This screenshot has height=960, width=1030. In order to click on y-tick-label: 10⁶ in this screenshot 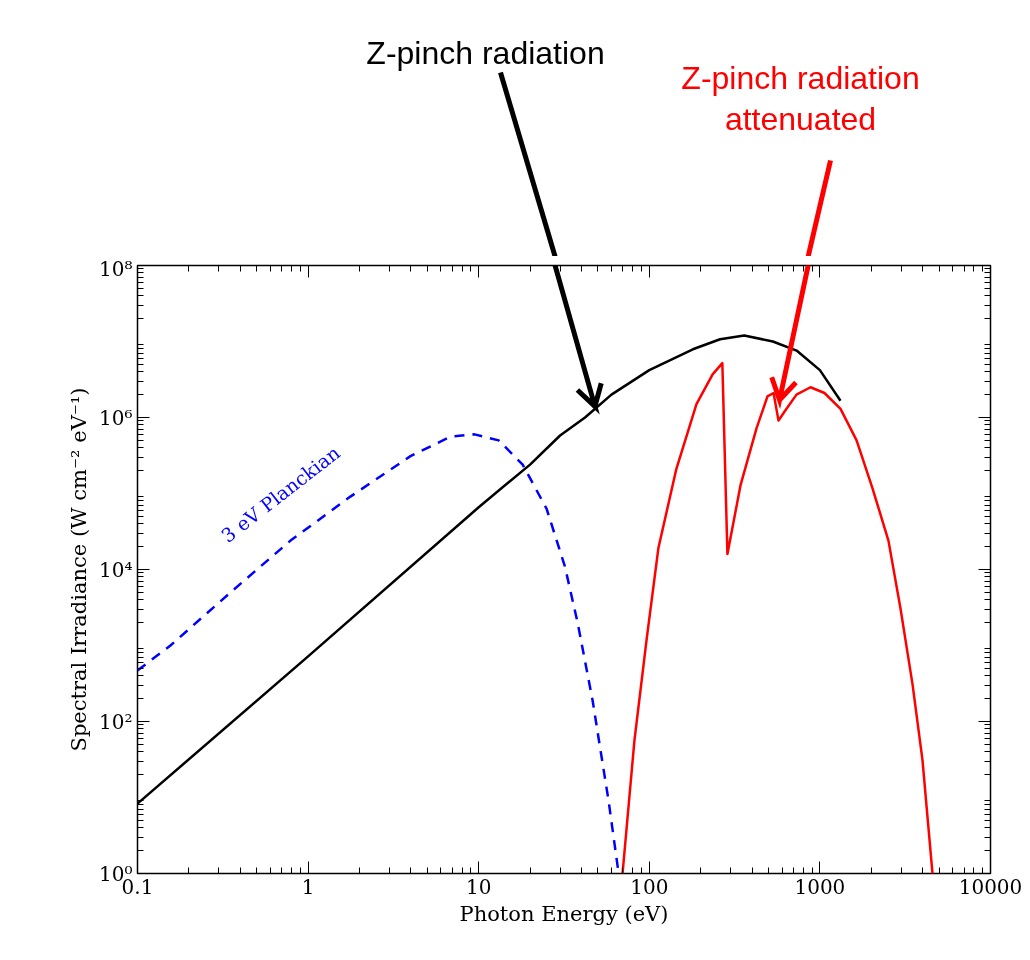, I will do `click(116, 417)`.